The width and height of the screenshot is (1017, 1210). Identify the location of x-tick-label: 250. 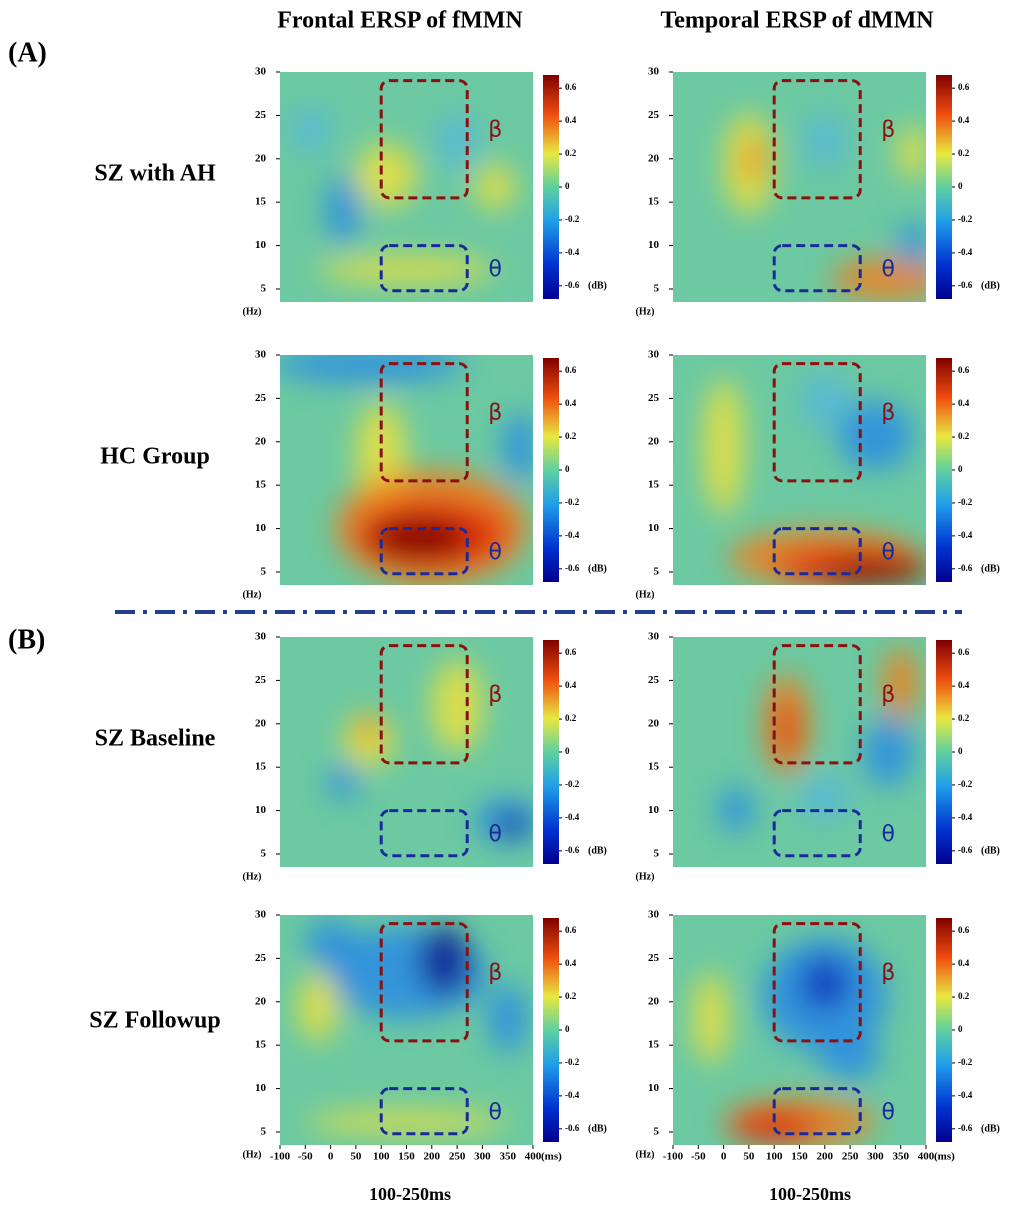
(457, 1157).